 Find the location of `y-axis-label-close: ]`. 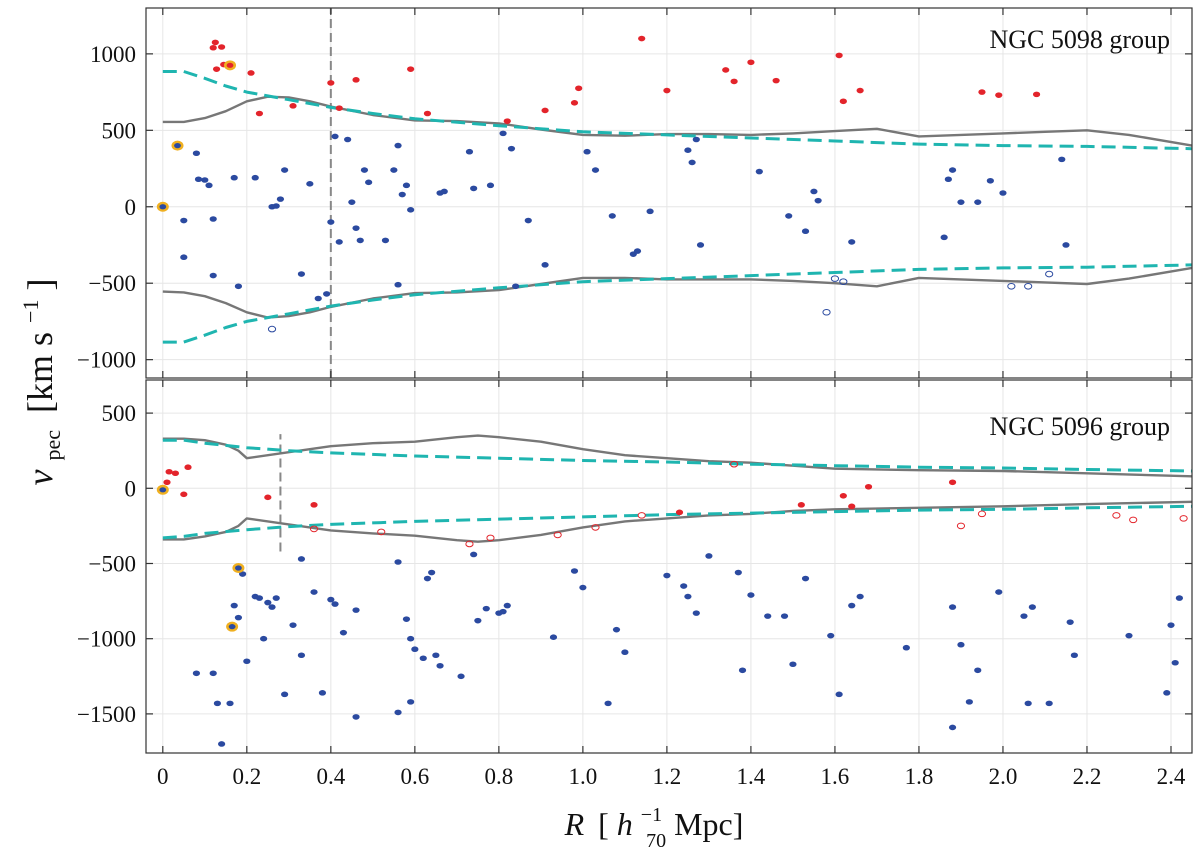

y-axis-label-close: ] is located at coordinates (40, 285).